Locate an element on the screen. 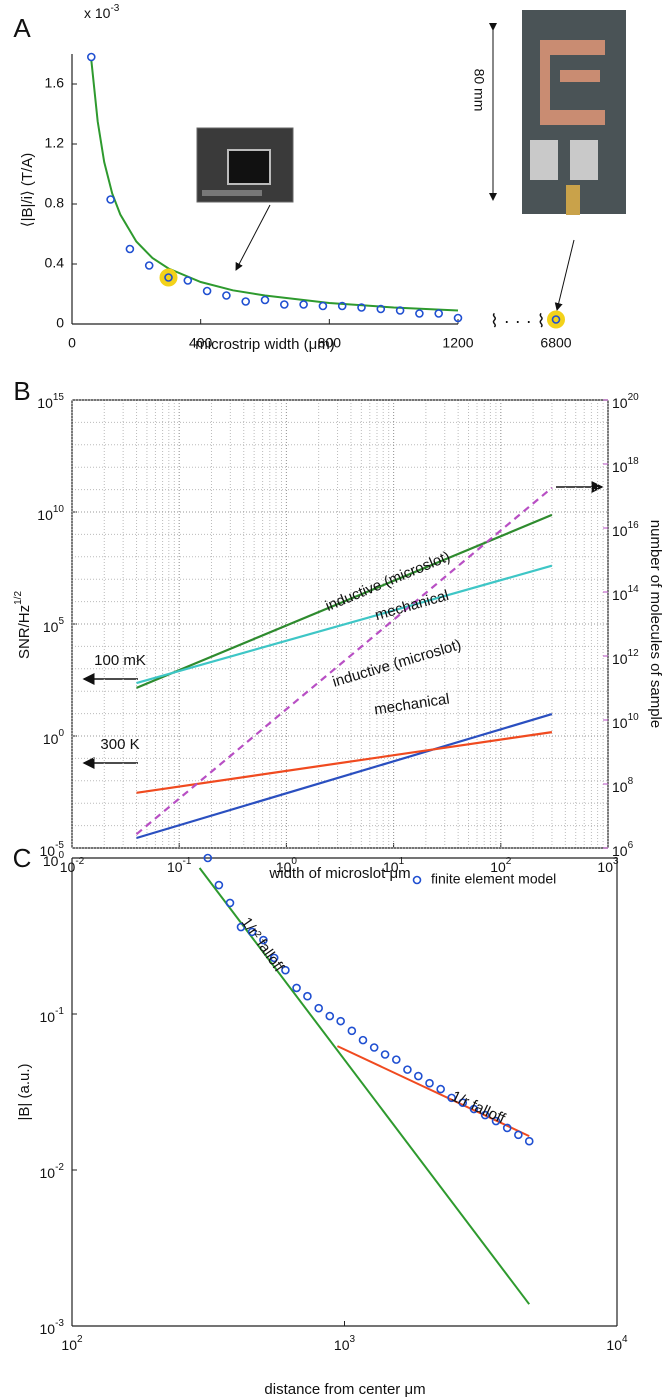  x-tick-label: 10⁰ is located at coordinates (287, 865).